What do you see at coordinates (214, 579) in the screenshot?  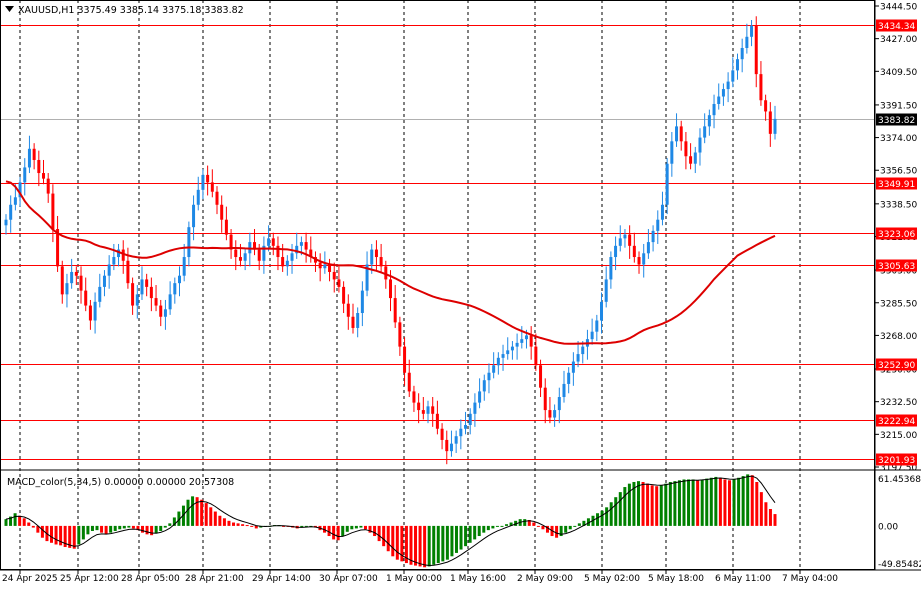 I see `time-tick-label: 28 Apr 21:00` at bounding box center [214, 579].